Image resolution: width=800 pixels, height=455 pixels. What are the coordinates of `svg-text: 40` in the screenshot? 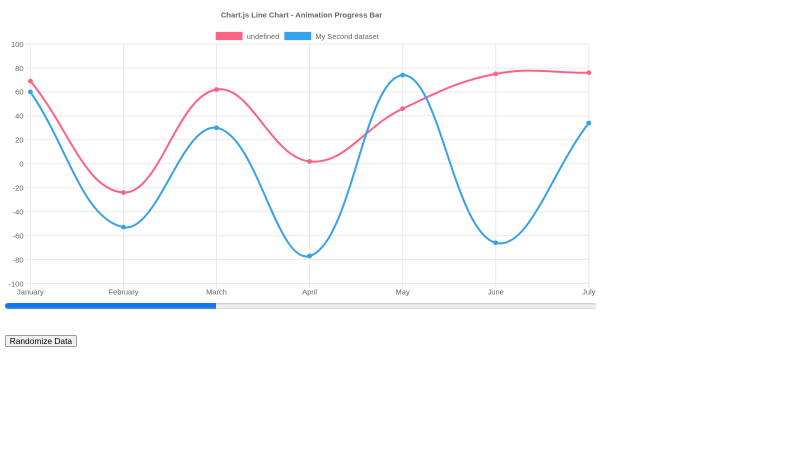 It's located at (19, 116).